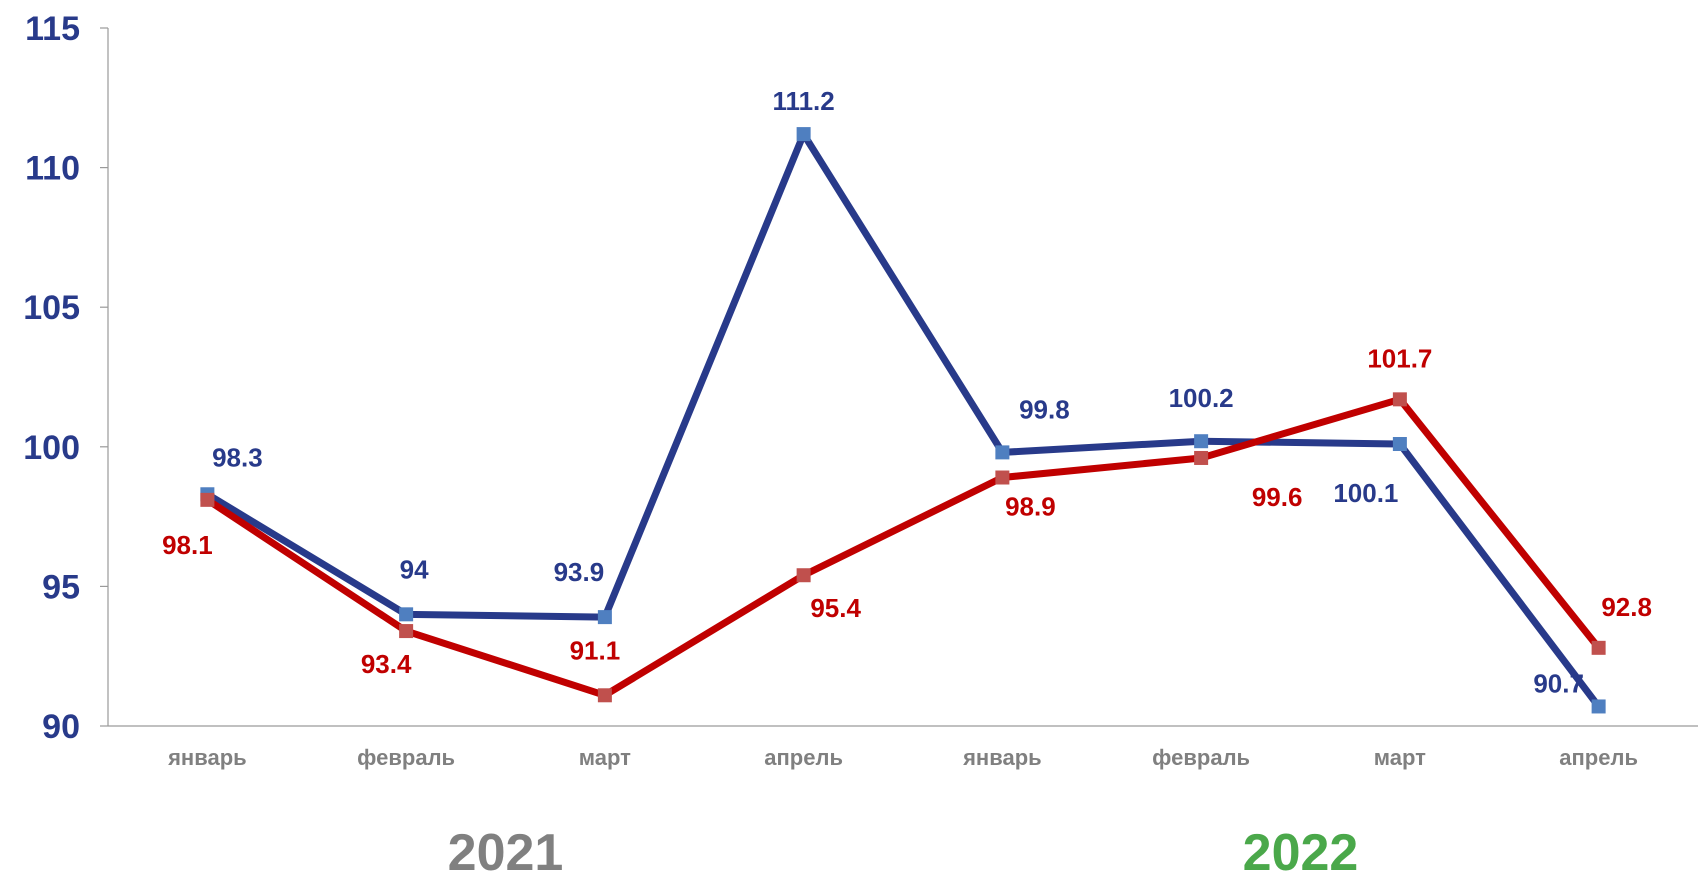 The width and height of the screenshot is (1698, 873). What do you see at coordinates (51, 308) in the screenshot?
I see `y-tick-label: 105` at bounding box center [51, 308].